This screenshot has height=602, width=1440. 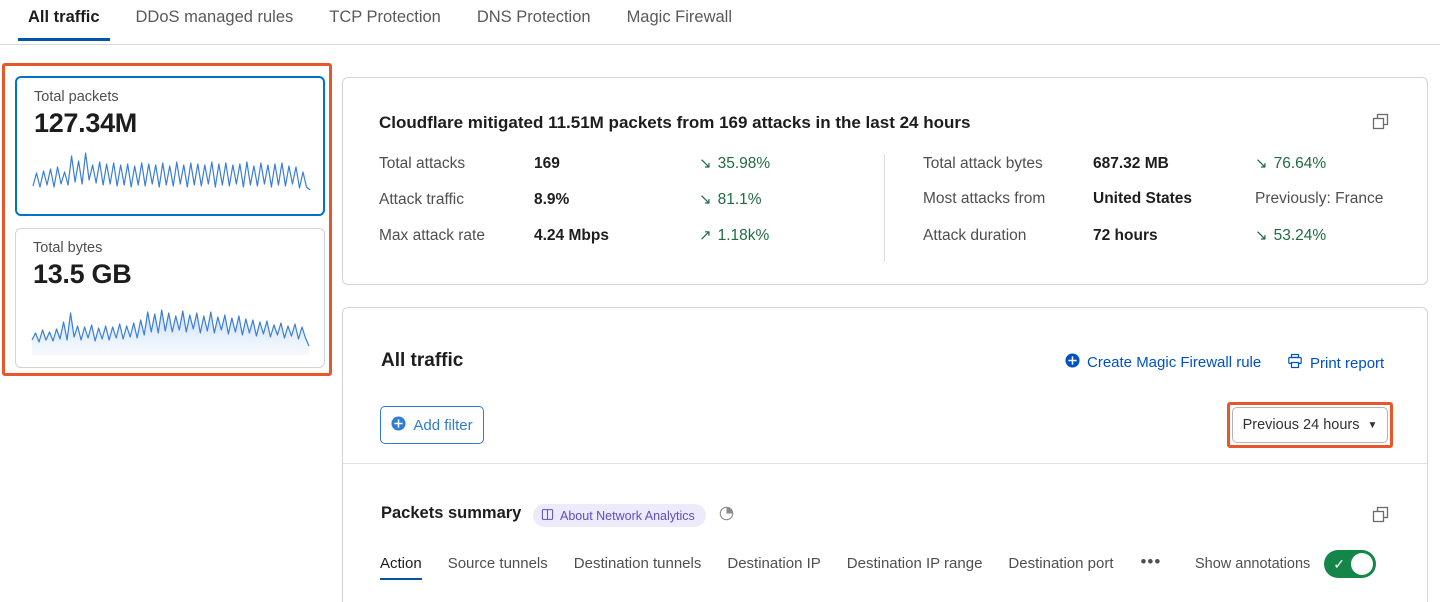 What do you see at coordinates (1253, 564) in the screenshot?
I see `show-annotations-label: Show annotations` at bounding box center [1253, 564].